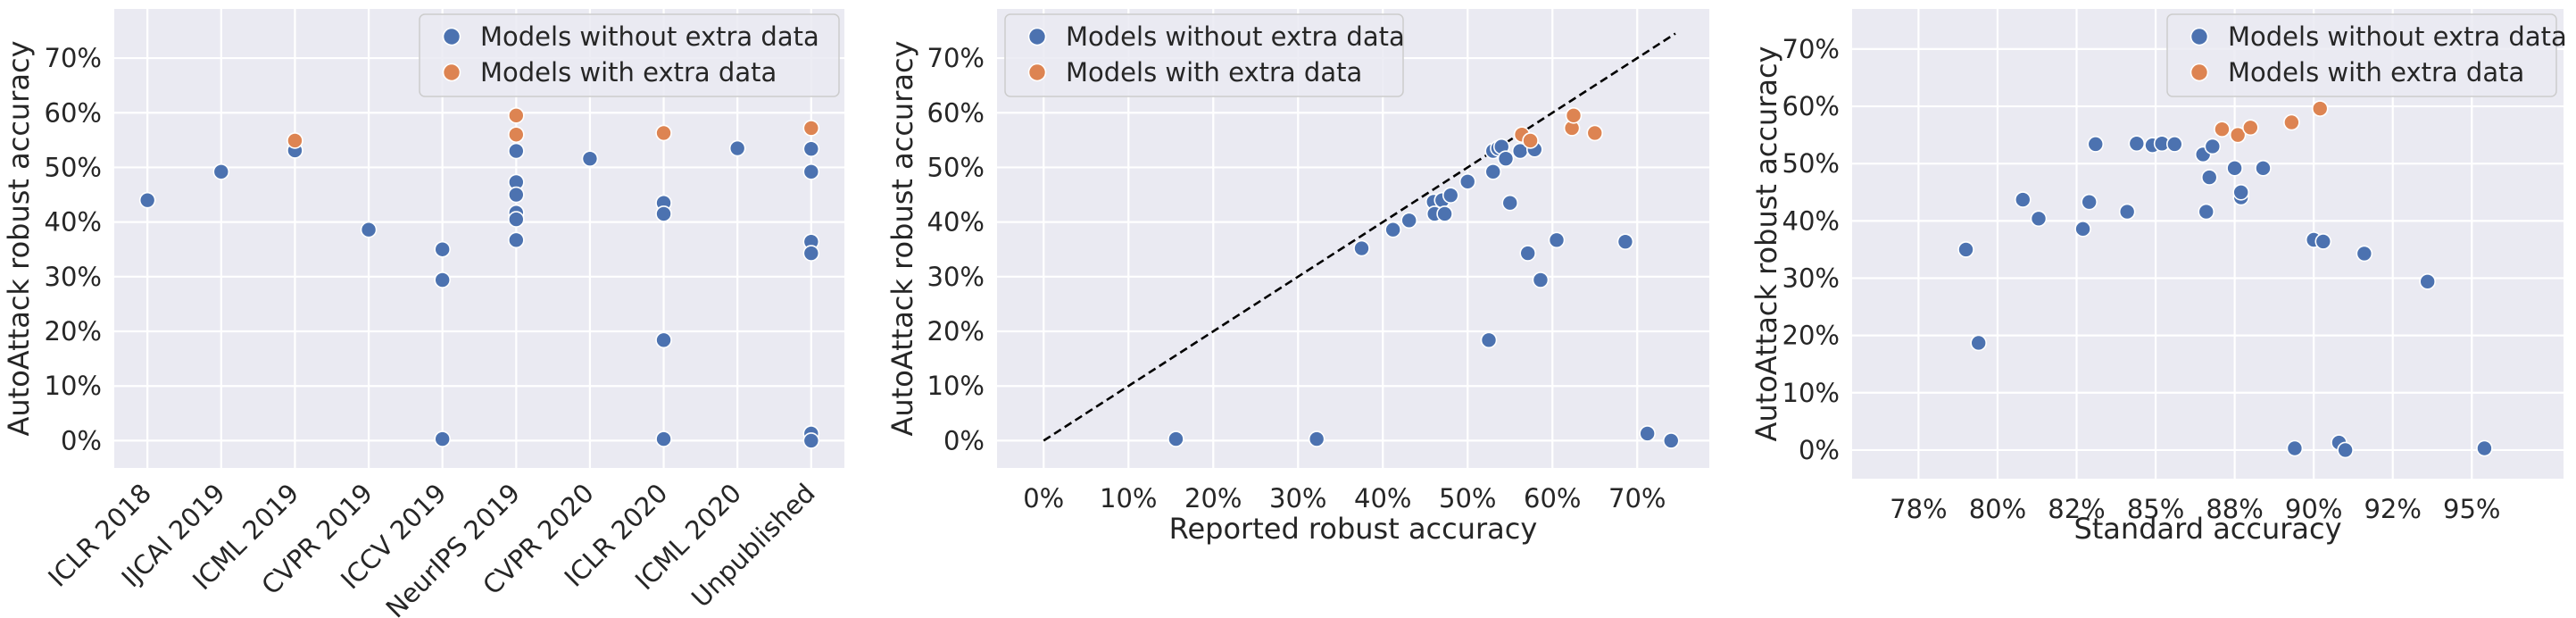 The image size is (2576, 618). I want to click on x-tick-label: 20%, so click(1213, 498).